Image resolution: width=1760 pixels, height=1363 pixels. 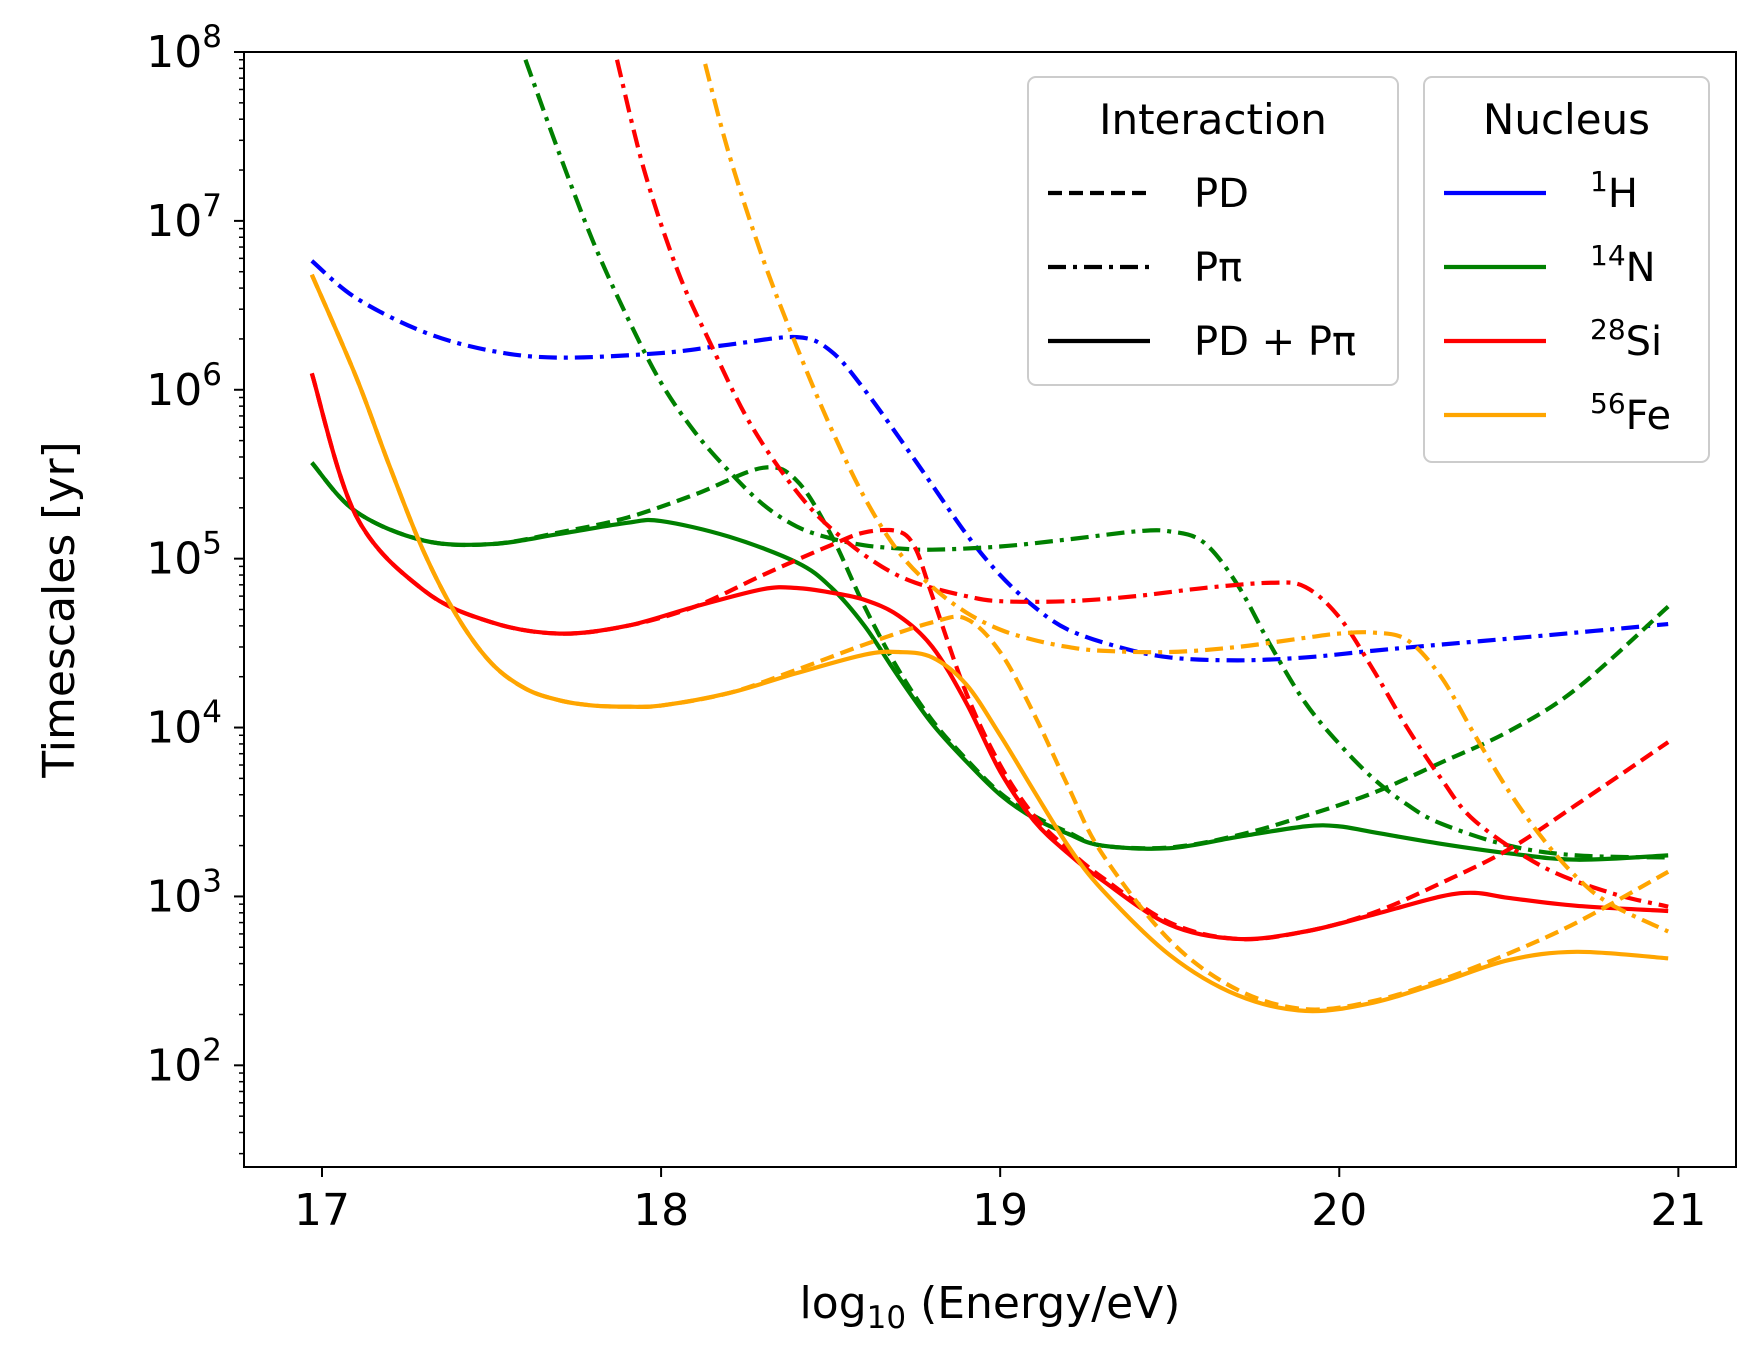 What do you see at coordinates (184, 555) in the screenshot?
I see `y-tick-label: 10⁵` at bounding box center [184, 555].